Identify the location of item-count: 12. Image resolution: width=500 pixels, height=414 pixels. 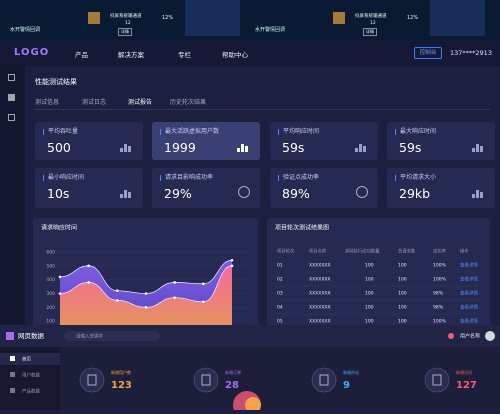
(128, 23).